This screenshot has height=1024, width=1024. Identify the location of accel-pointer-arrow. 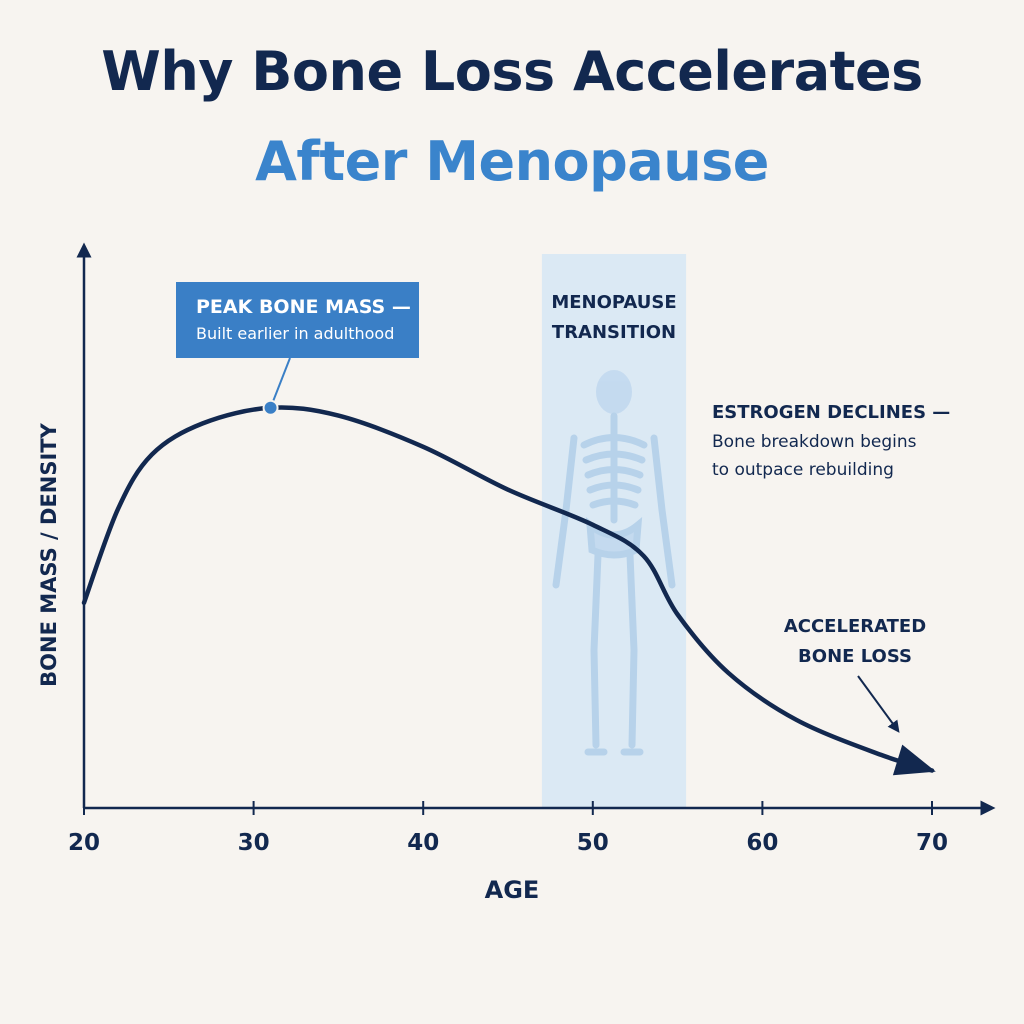
(878, 704).